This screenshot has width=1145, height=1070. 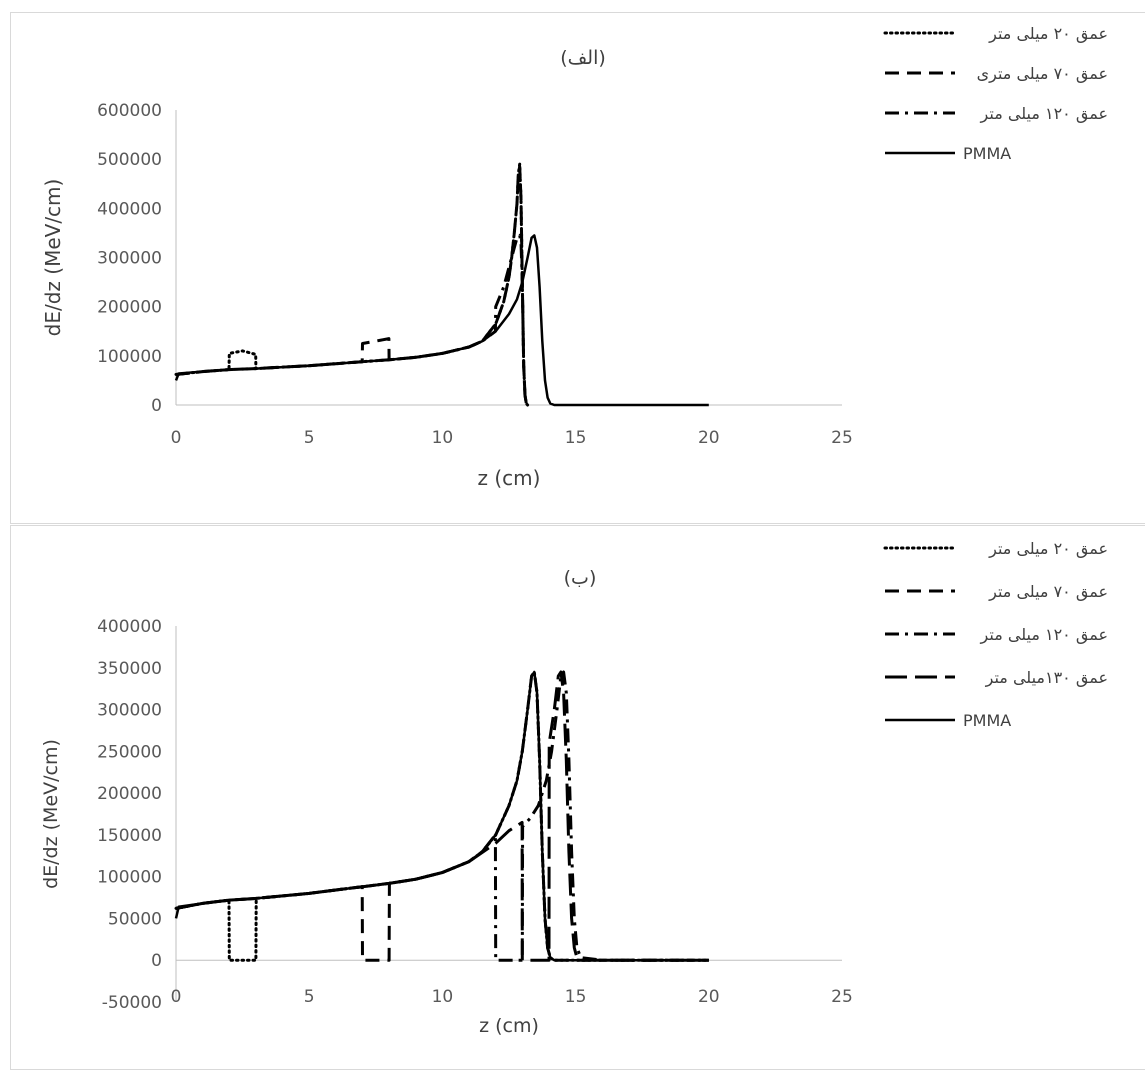 I want to click on y-tick-label: -50000, so click(x=132, y=1003).